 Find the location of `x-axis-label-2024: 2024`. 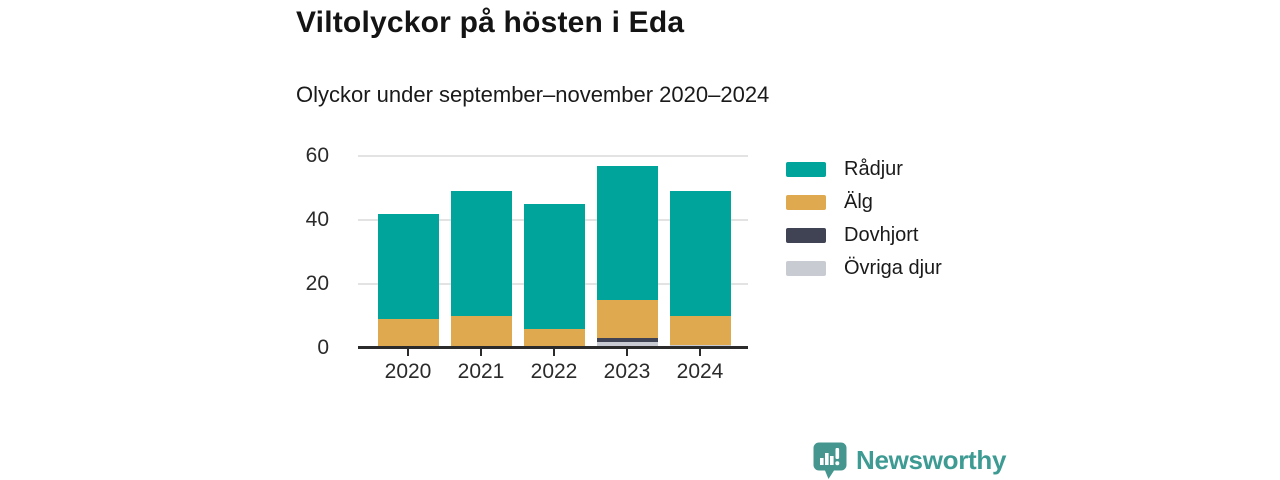

x-axis-label-2024: 2024 is located at coordinates (700, 371).